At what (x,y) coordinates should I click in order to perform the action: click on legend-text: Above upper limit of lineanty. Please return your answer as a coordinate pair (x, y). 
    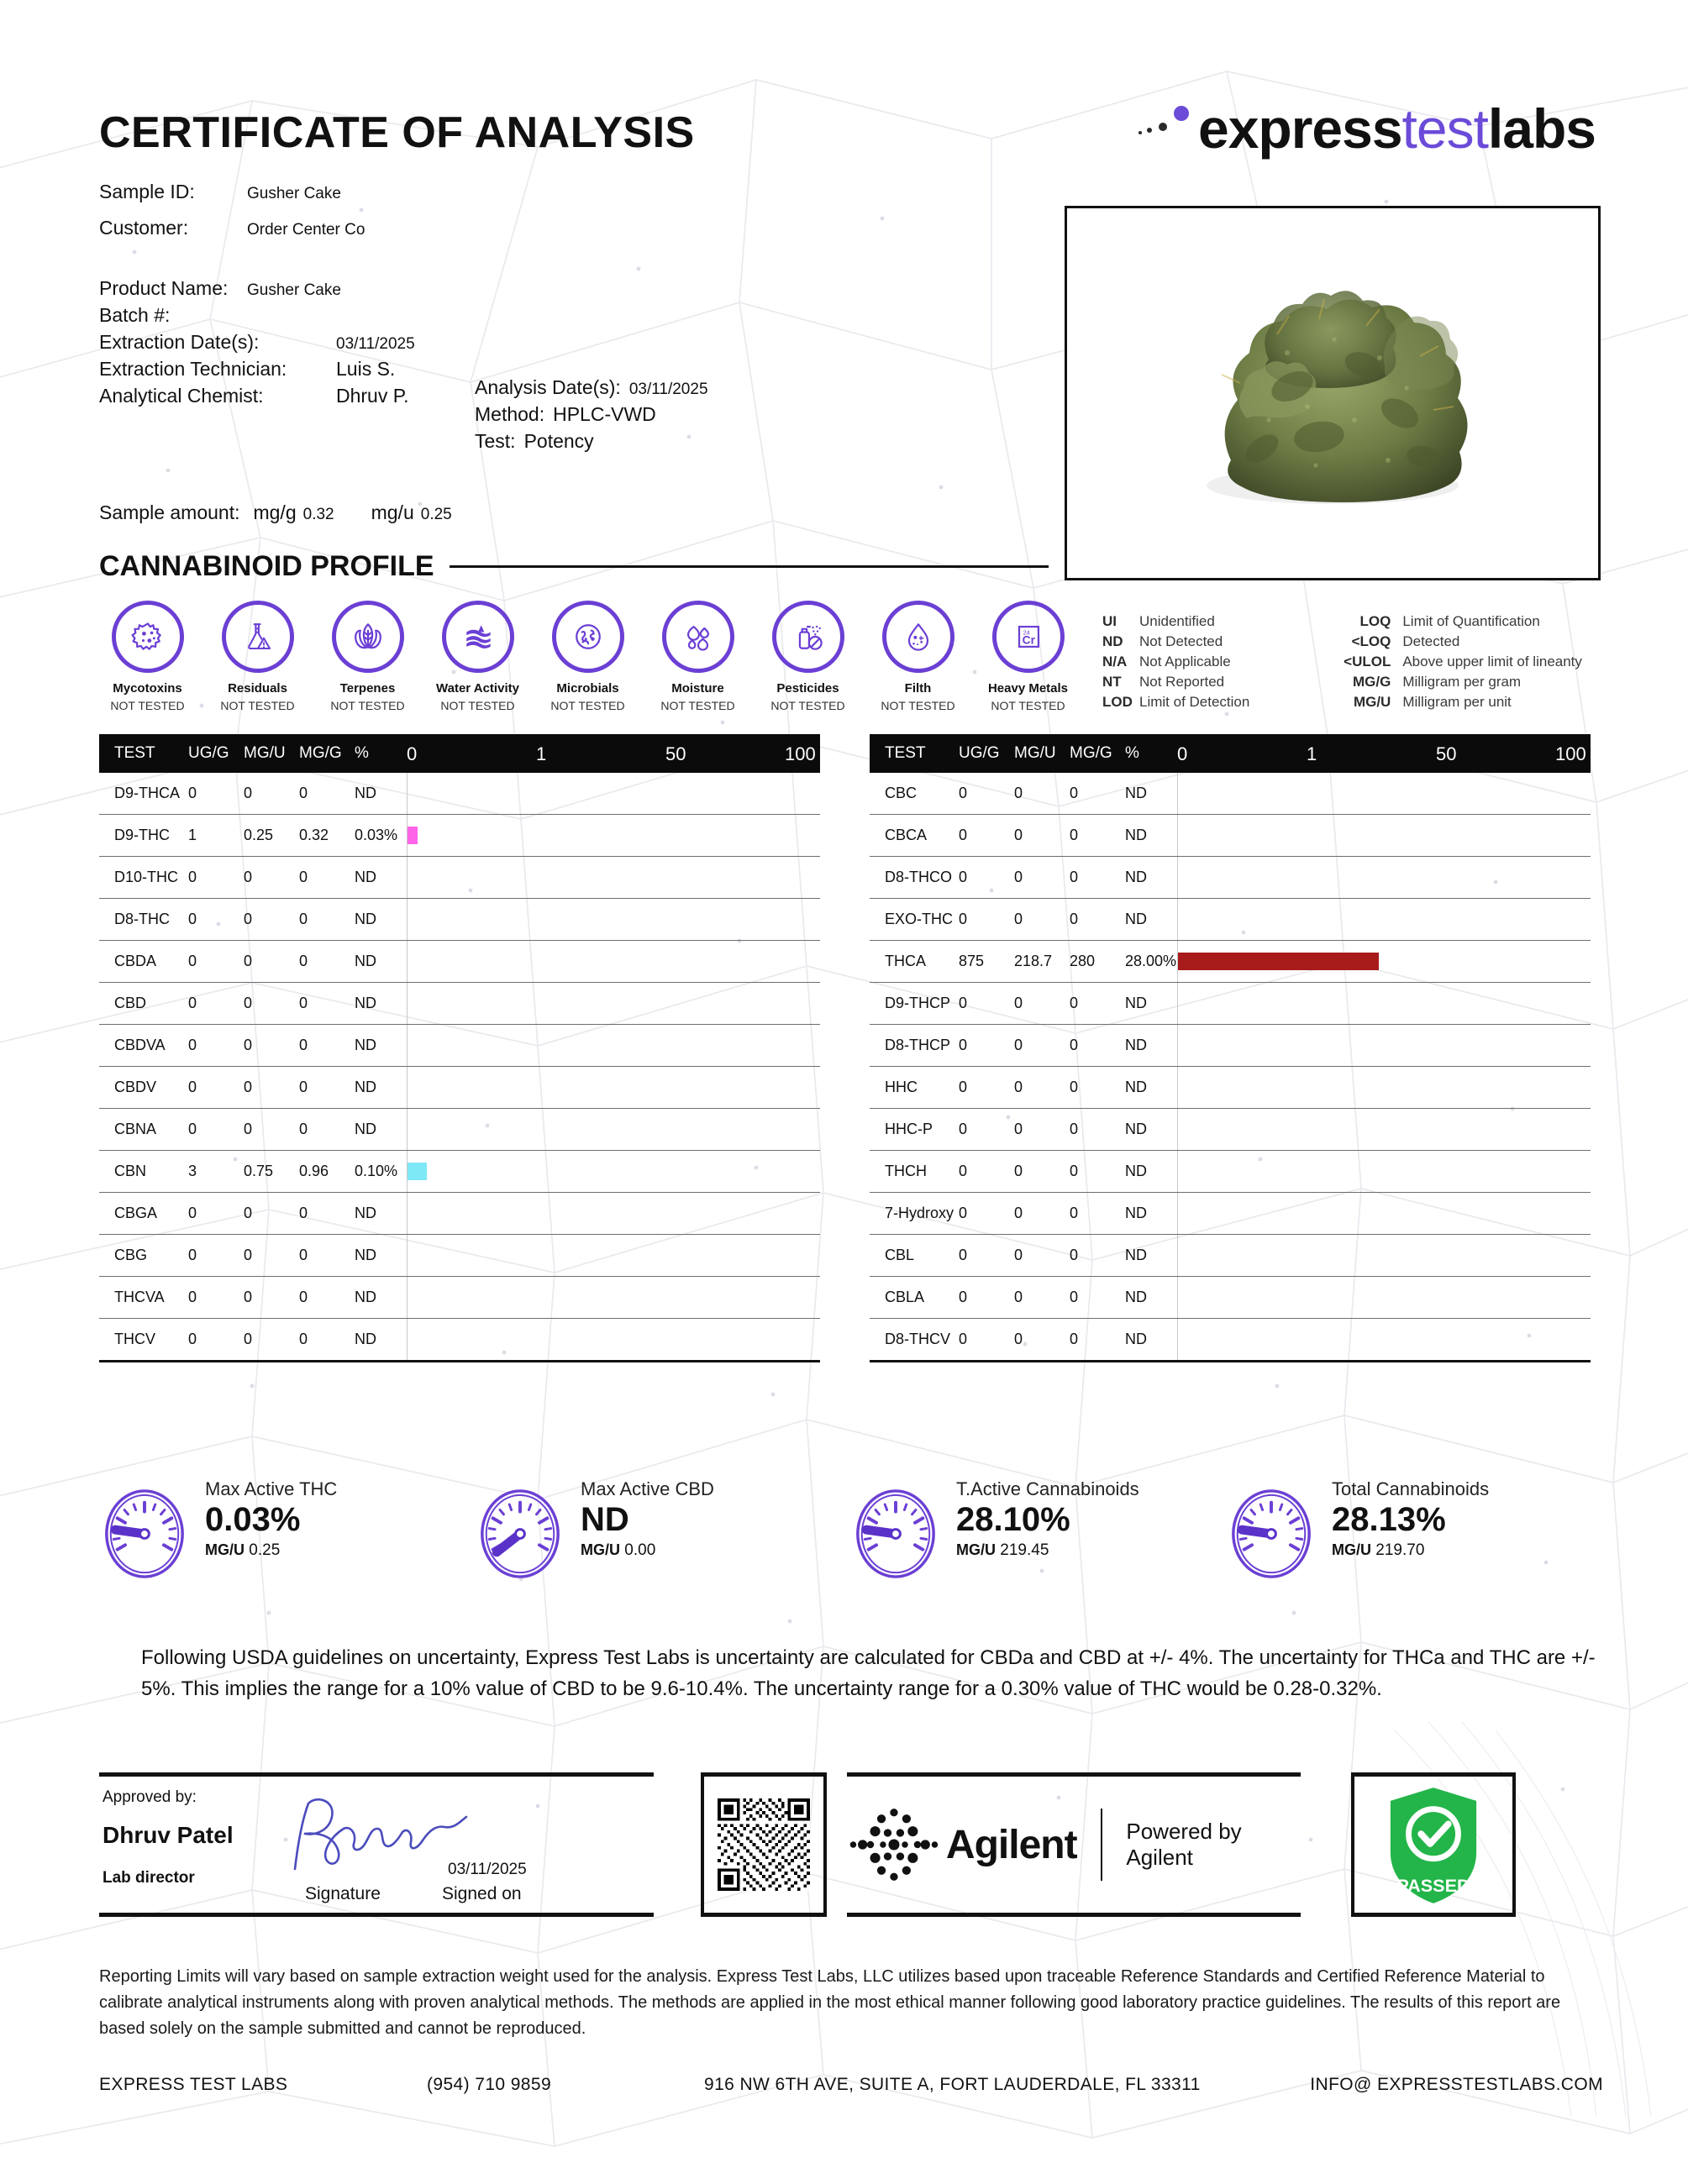
    Looking at the image, I should click on (1492, 661).